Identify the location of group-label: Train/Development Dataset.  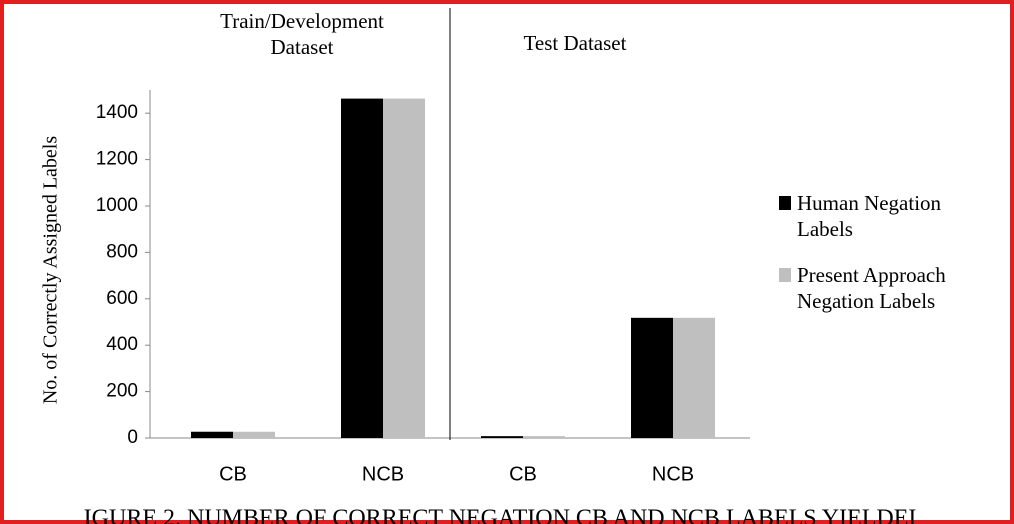
(302, 34).